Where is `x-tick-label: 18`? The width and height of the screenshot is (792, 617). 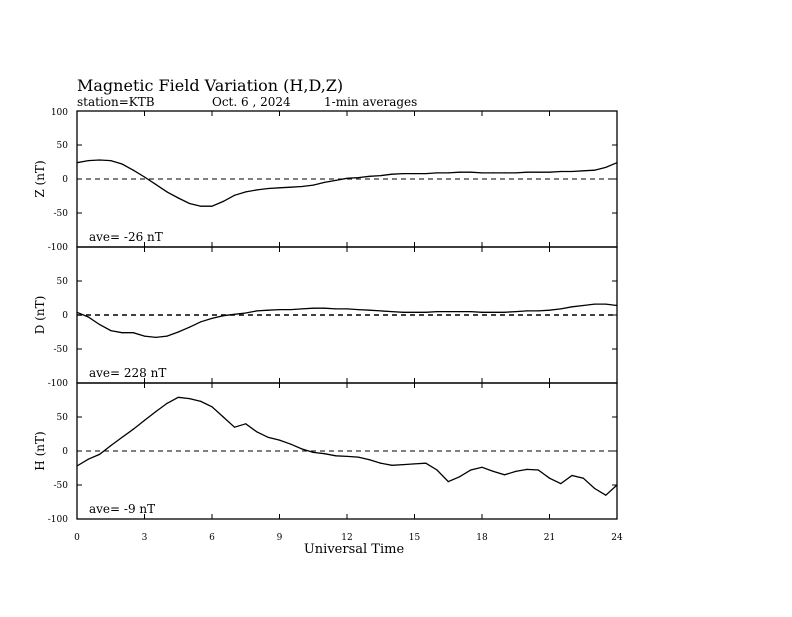 x-tick-label: 18 is located at coordinates (482, 538).